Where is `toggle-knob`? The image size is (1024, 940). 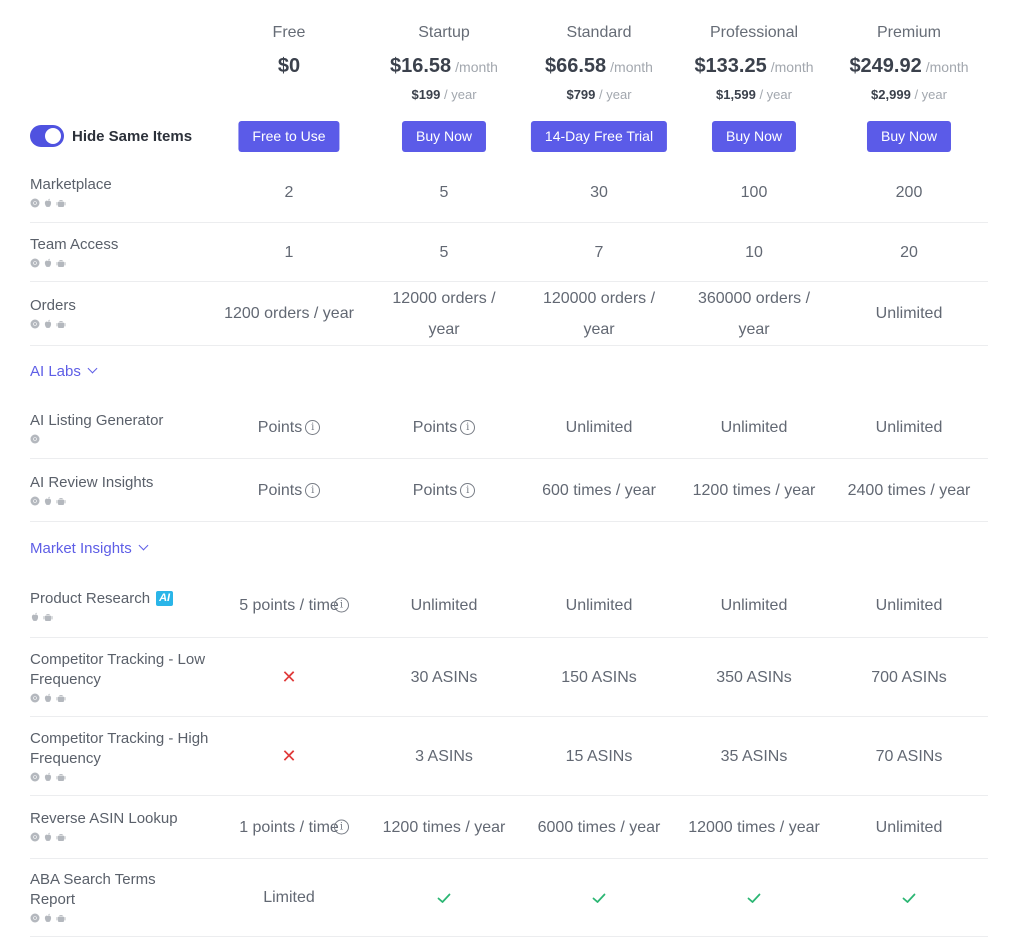
toggle-knob is located at coordinates (53, 136).